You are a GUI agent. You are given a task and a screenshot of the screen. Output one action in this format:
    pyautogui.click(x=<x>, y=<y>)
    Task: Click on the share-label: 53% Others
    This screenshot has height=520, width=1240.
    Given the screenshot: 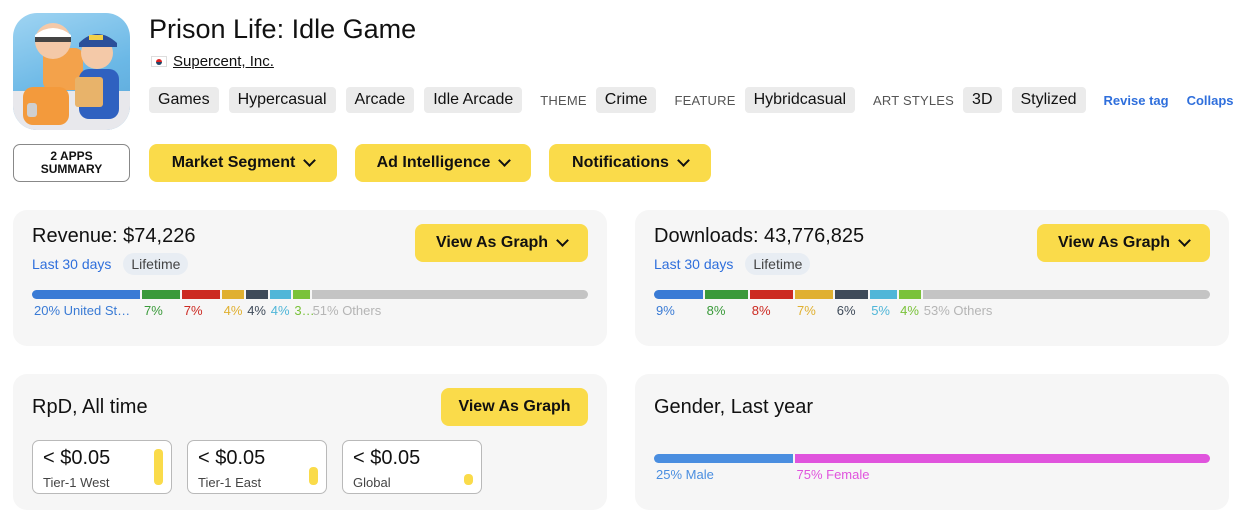 What is the action you would take?
    pyautogui.click(x=958, y=310)
    